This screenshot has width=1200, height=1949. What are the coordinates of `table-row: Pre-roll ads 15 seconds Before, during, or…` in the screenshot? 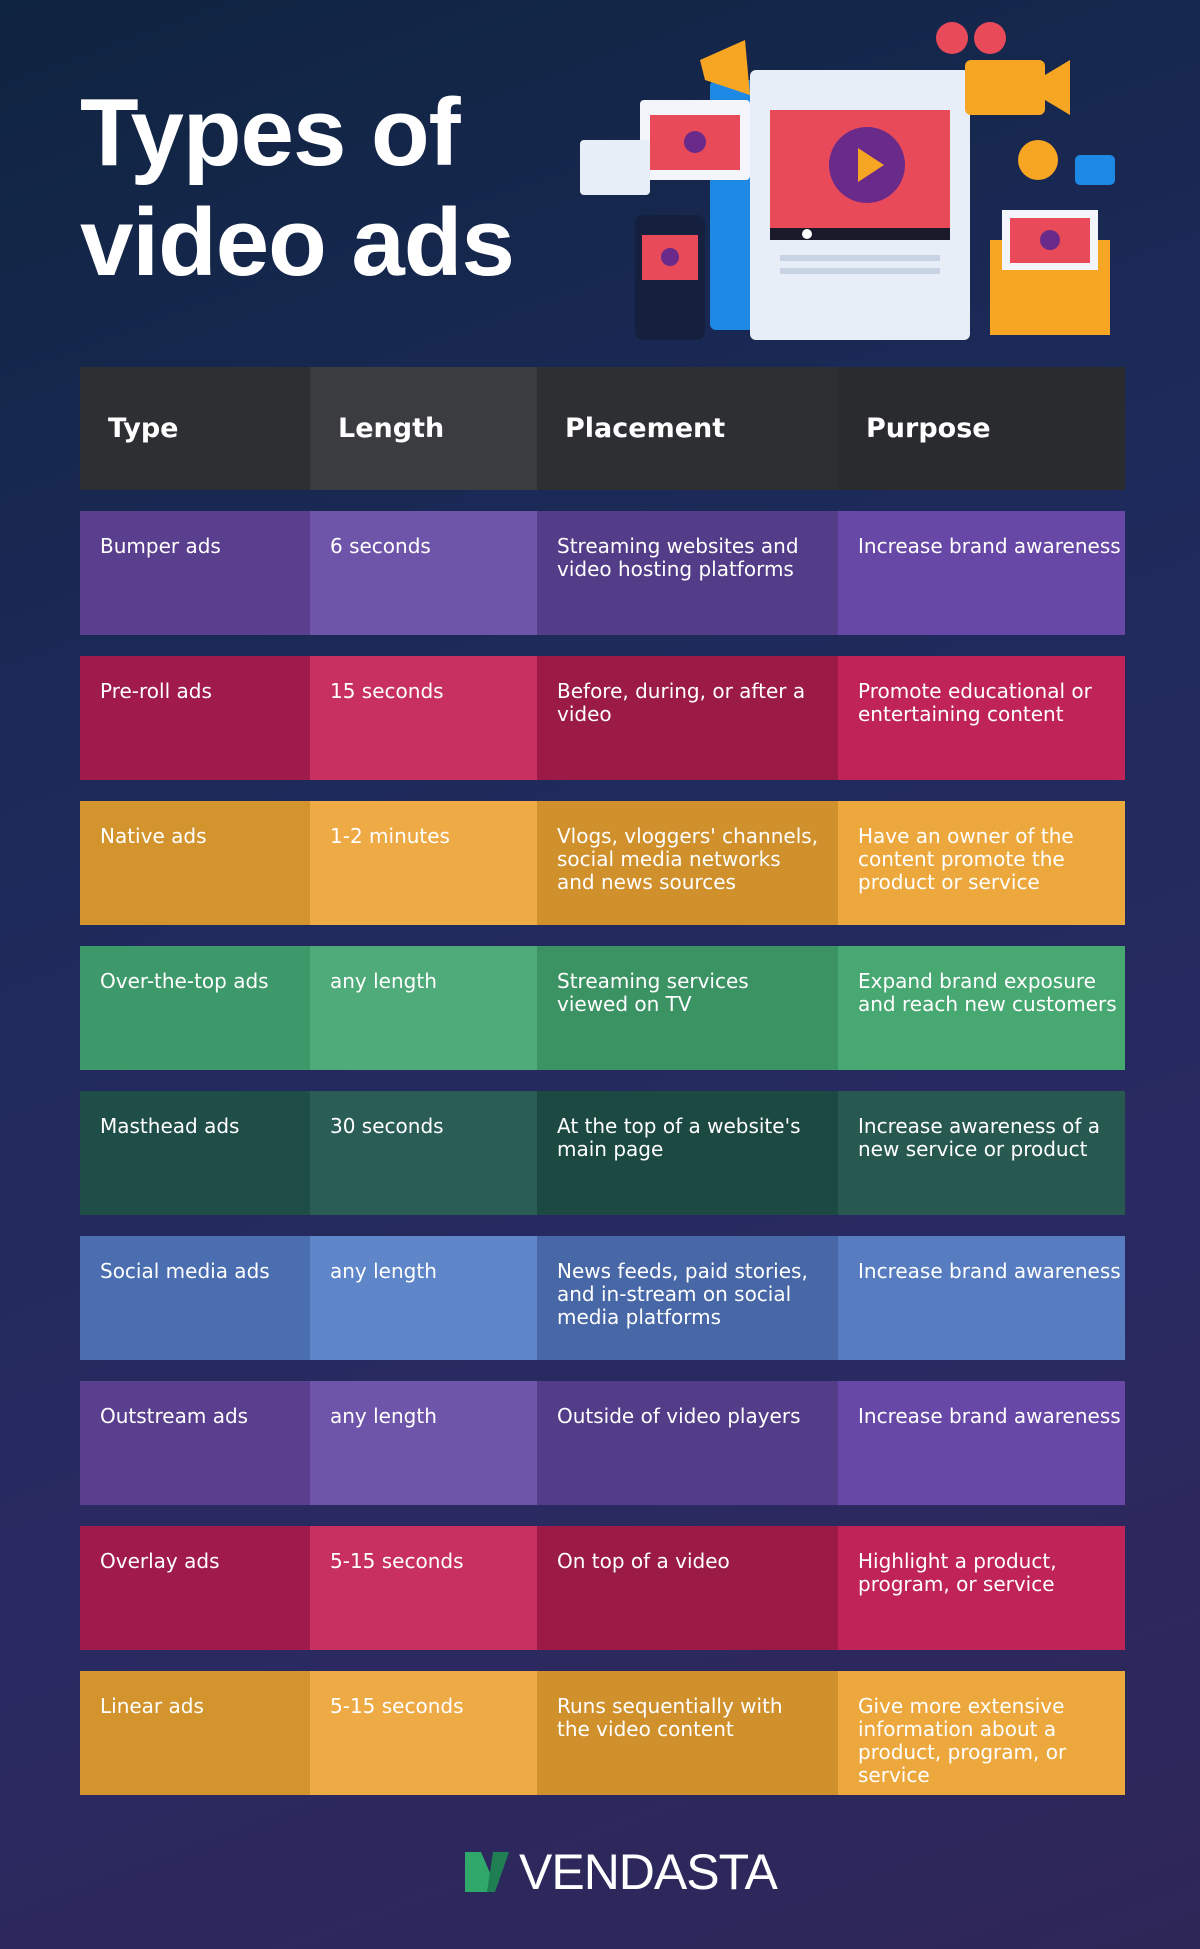 It's located at (602, 718).